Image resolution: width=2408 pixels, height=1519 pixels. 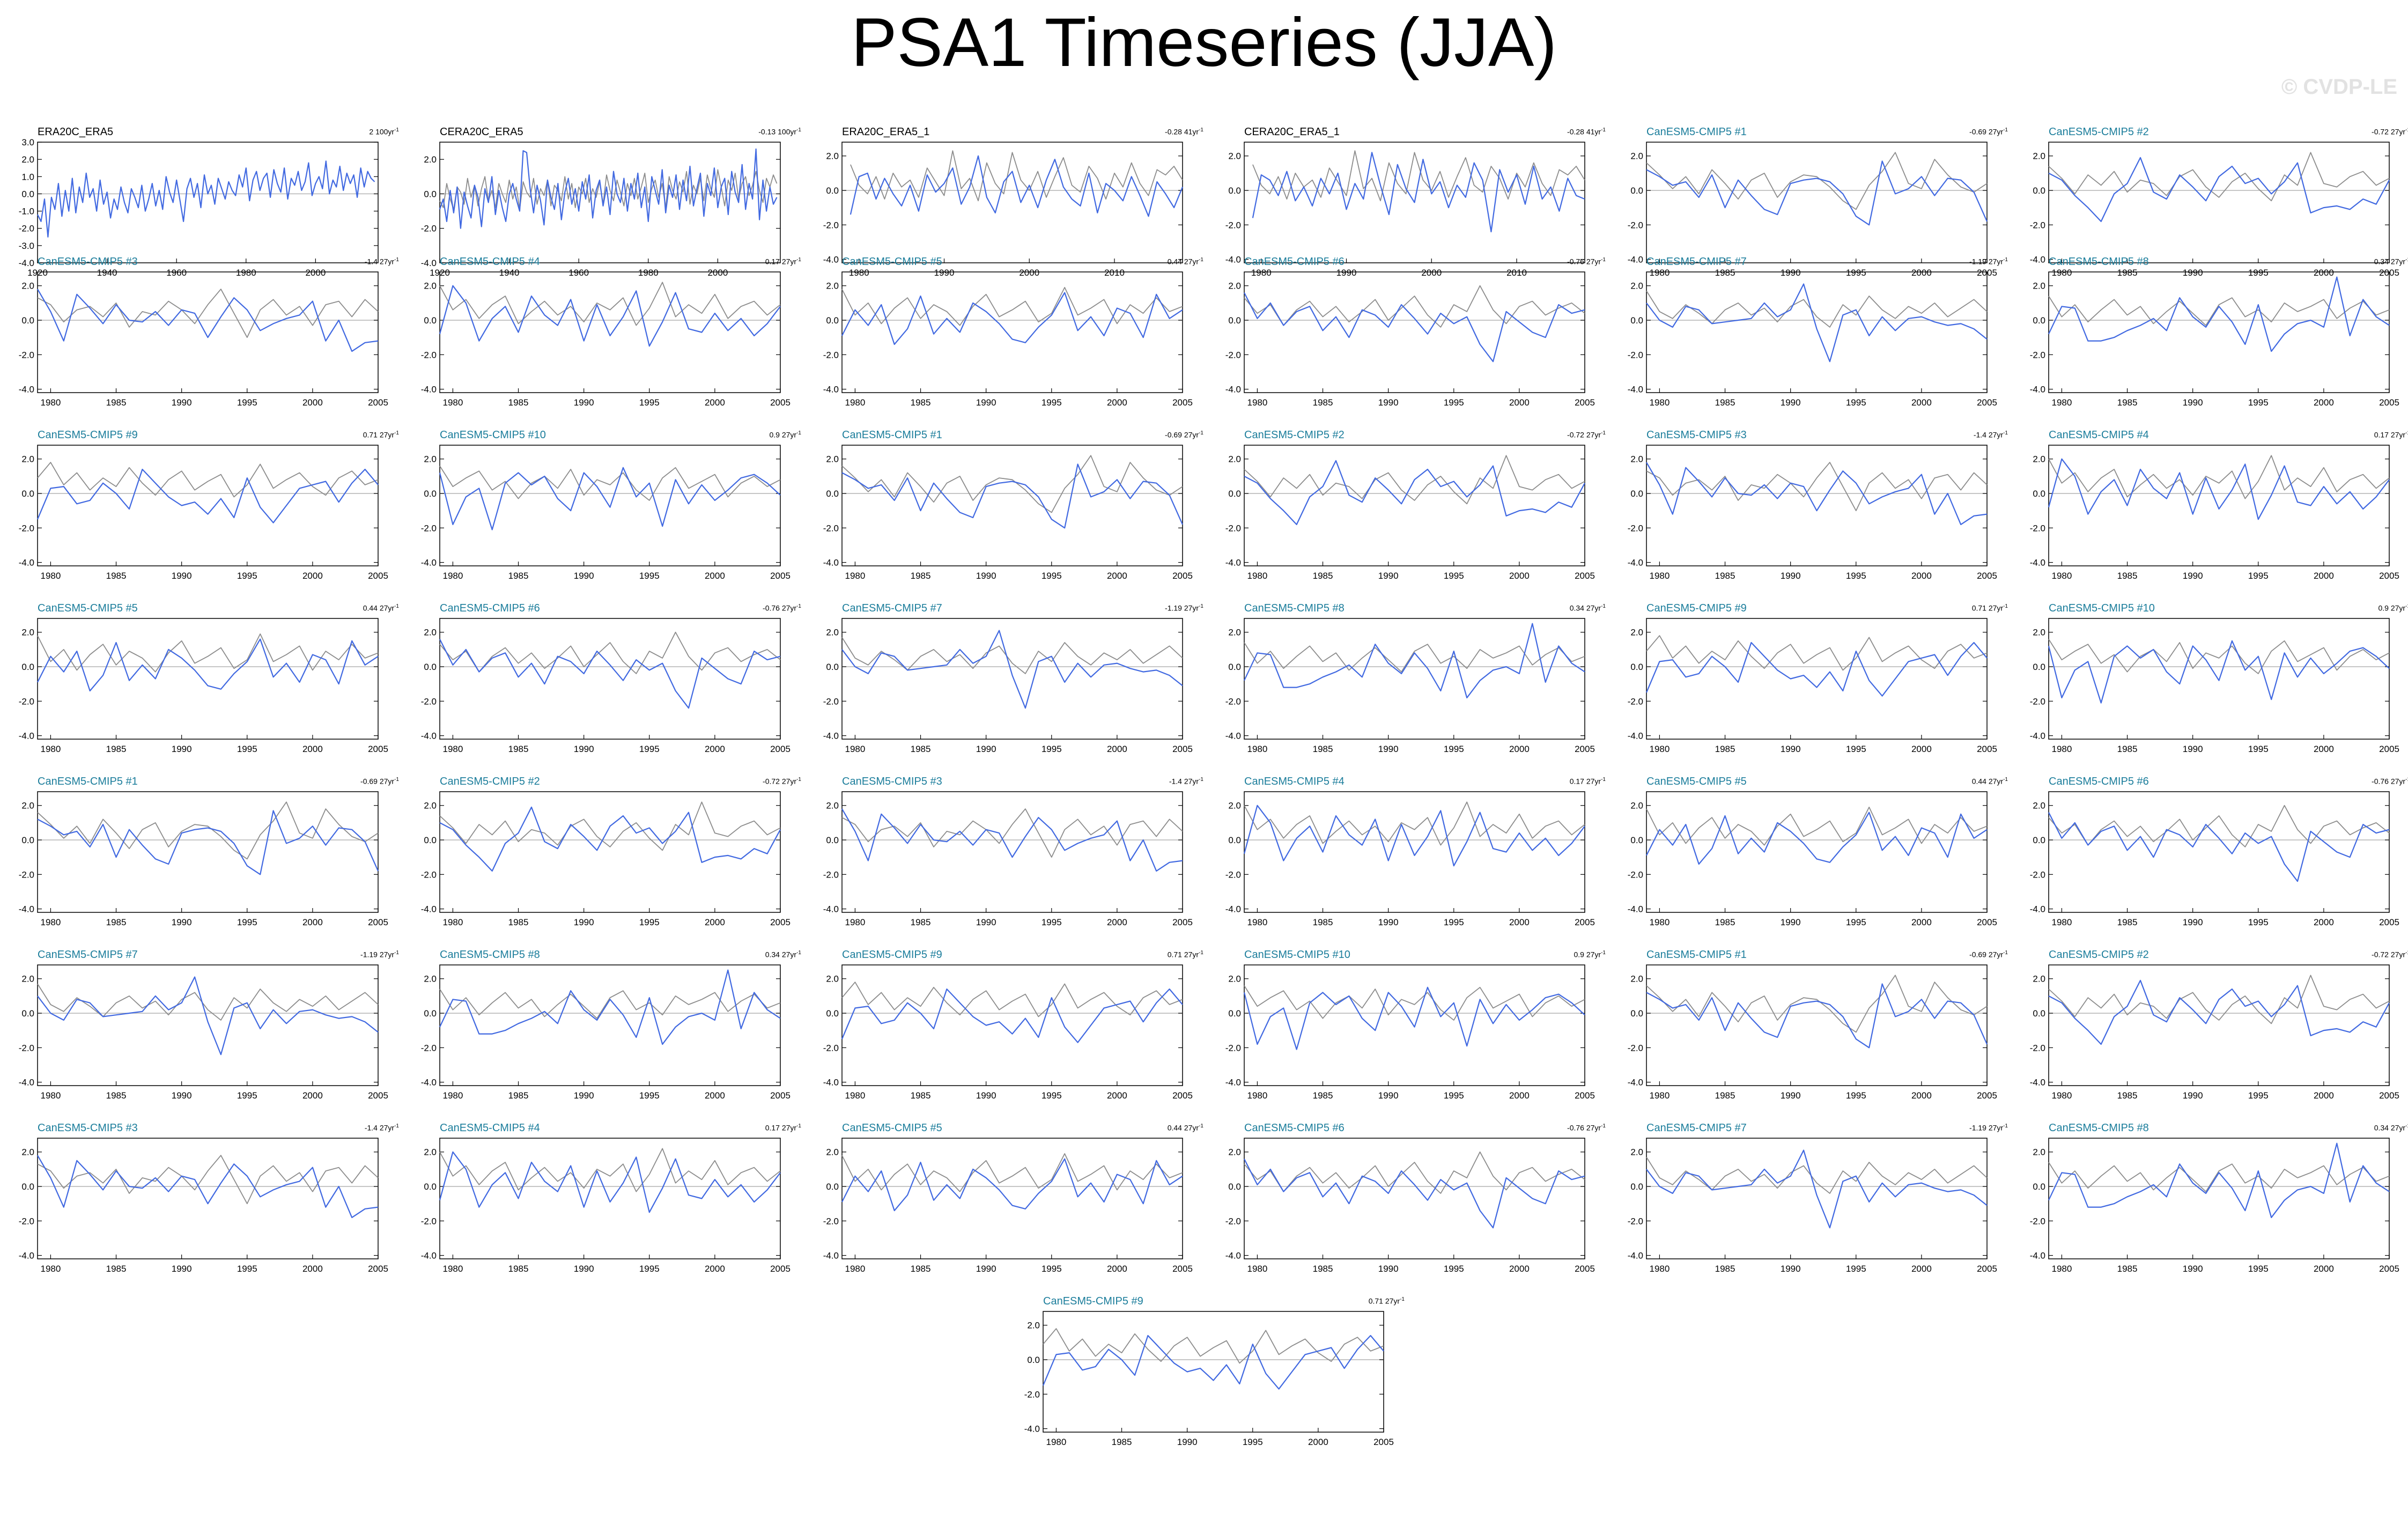 What do you see at coordinates (88, 262) in the screenshot?
I see `panel-title: CanESM5-CMIP5 #3` at bounding box center [88, 262].